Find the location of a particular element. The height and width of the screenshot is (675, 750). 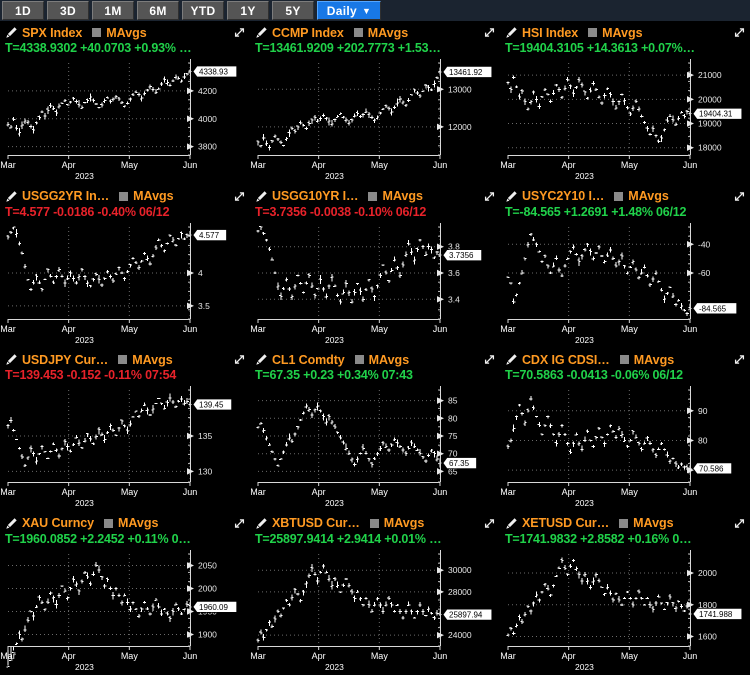

chart-plot-area: 2000 1800 1600 1741.988 Mar Apr May Jun 2023 is located at coordinates (625, 611).